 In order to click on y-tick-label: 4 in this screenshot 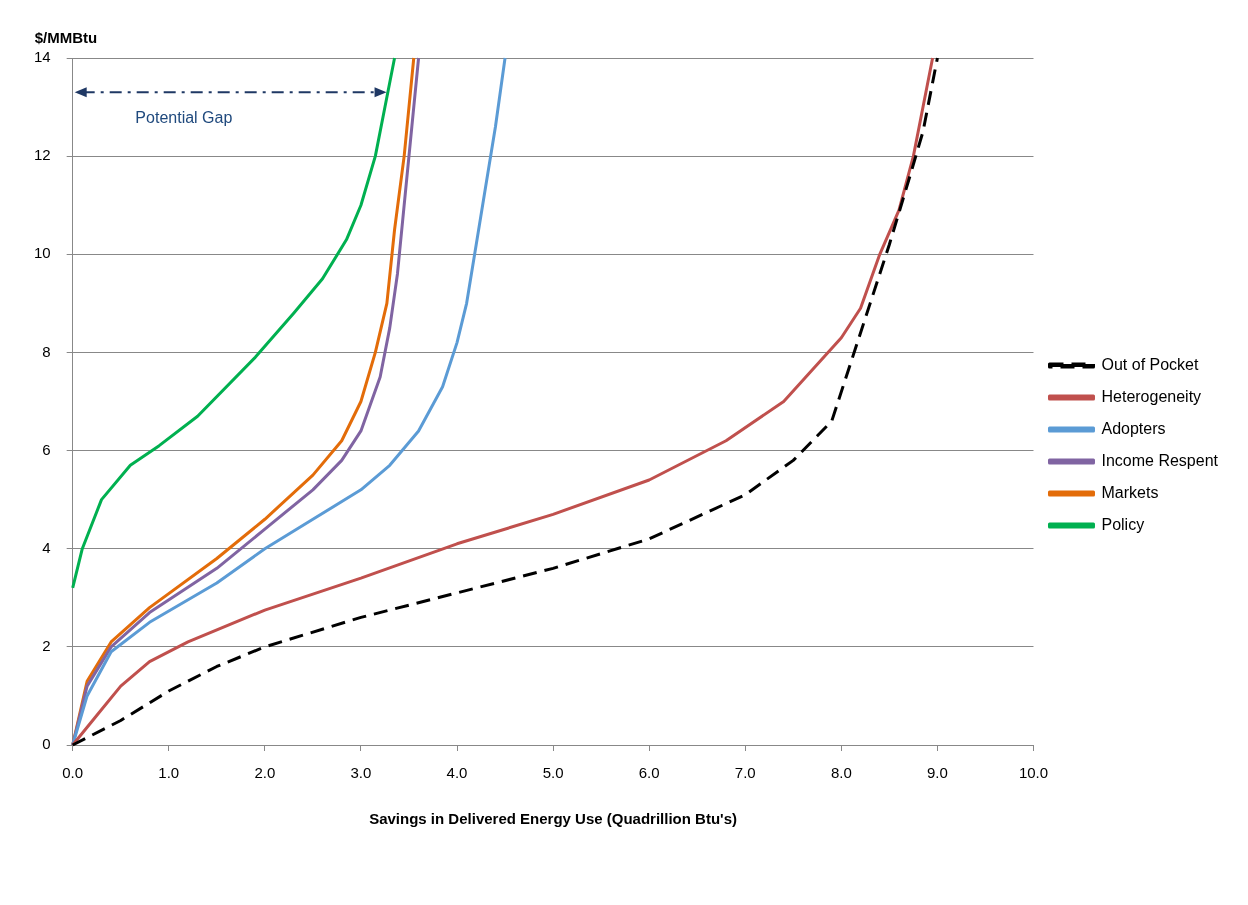, I will do `click(46, 547)`.